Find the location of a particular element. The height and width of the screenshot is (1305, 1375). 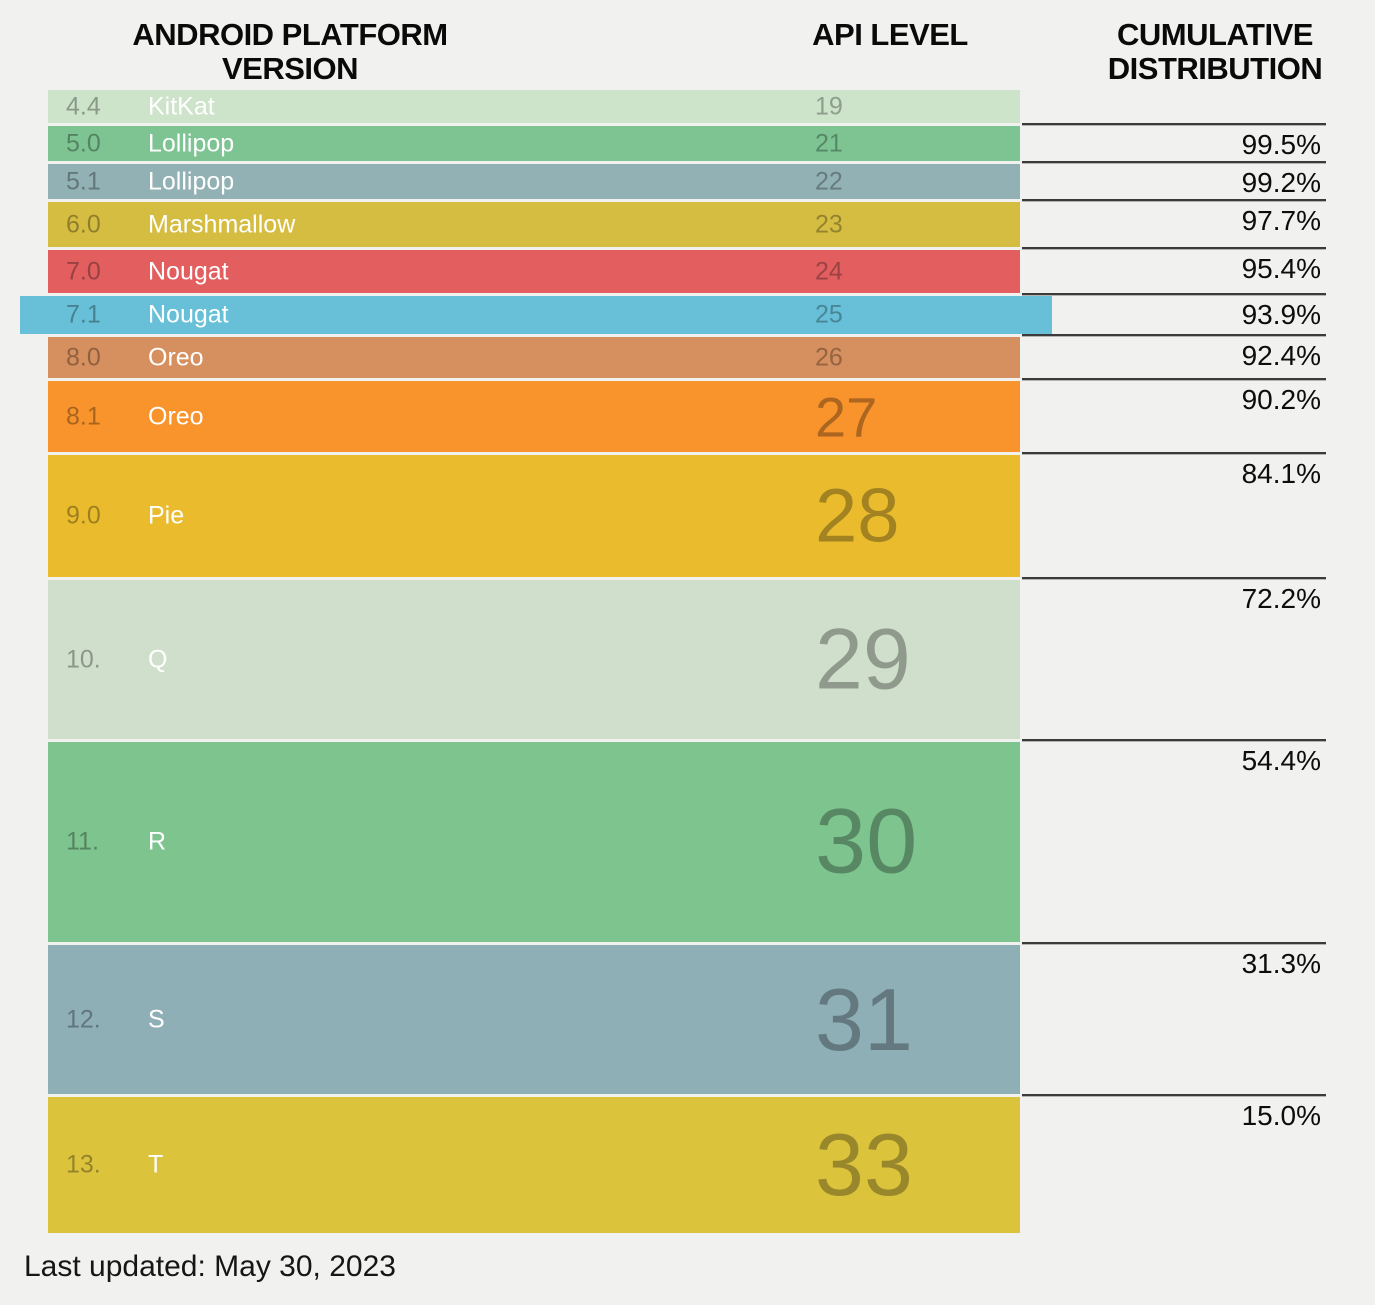

version-number: 13. is located at coordinates (83, 1164).